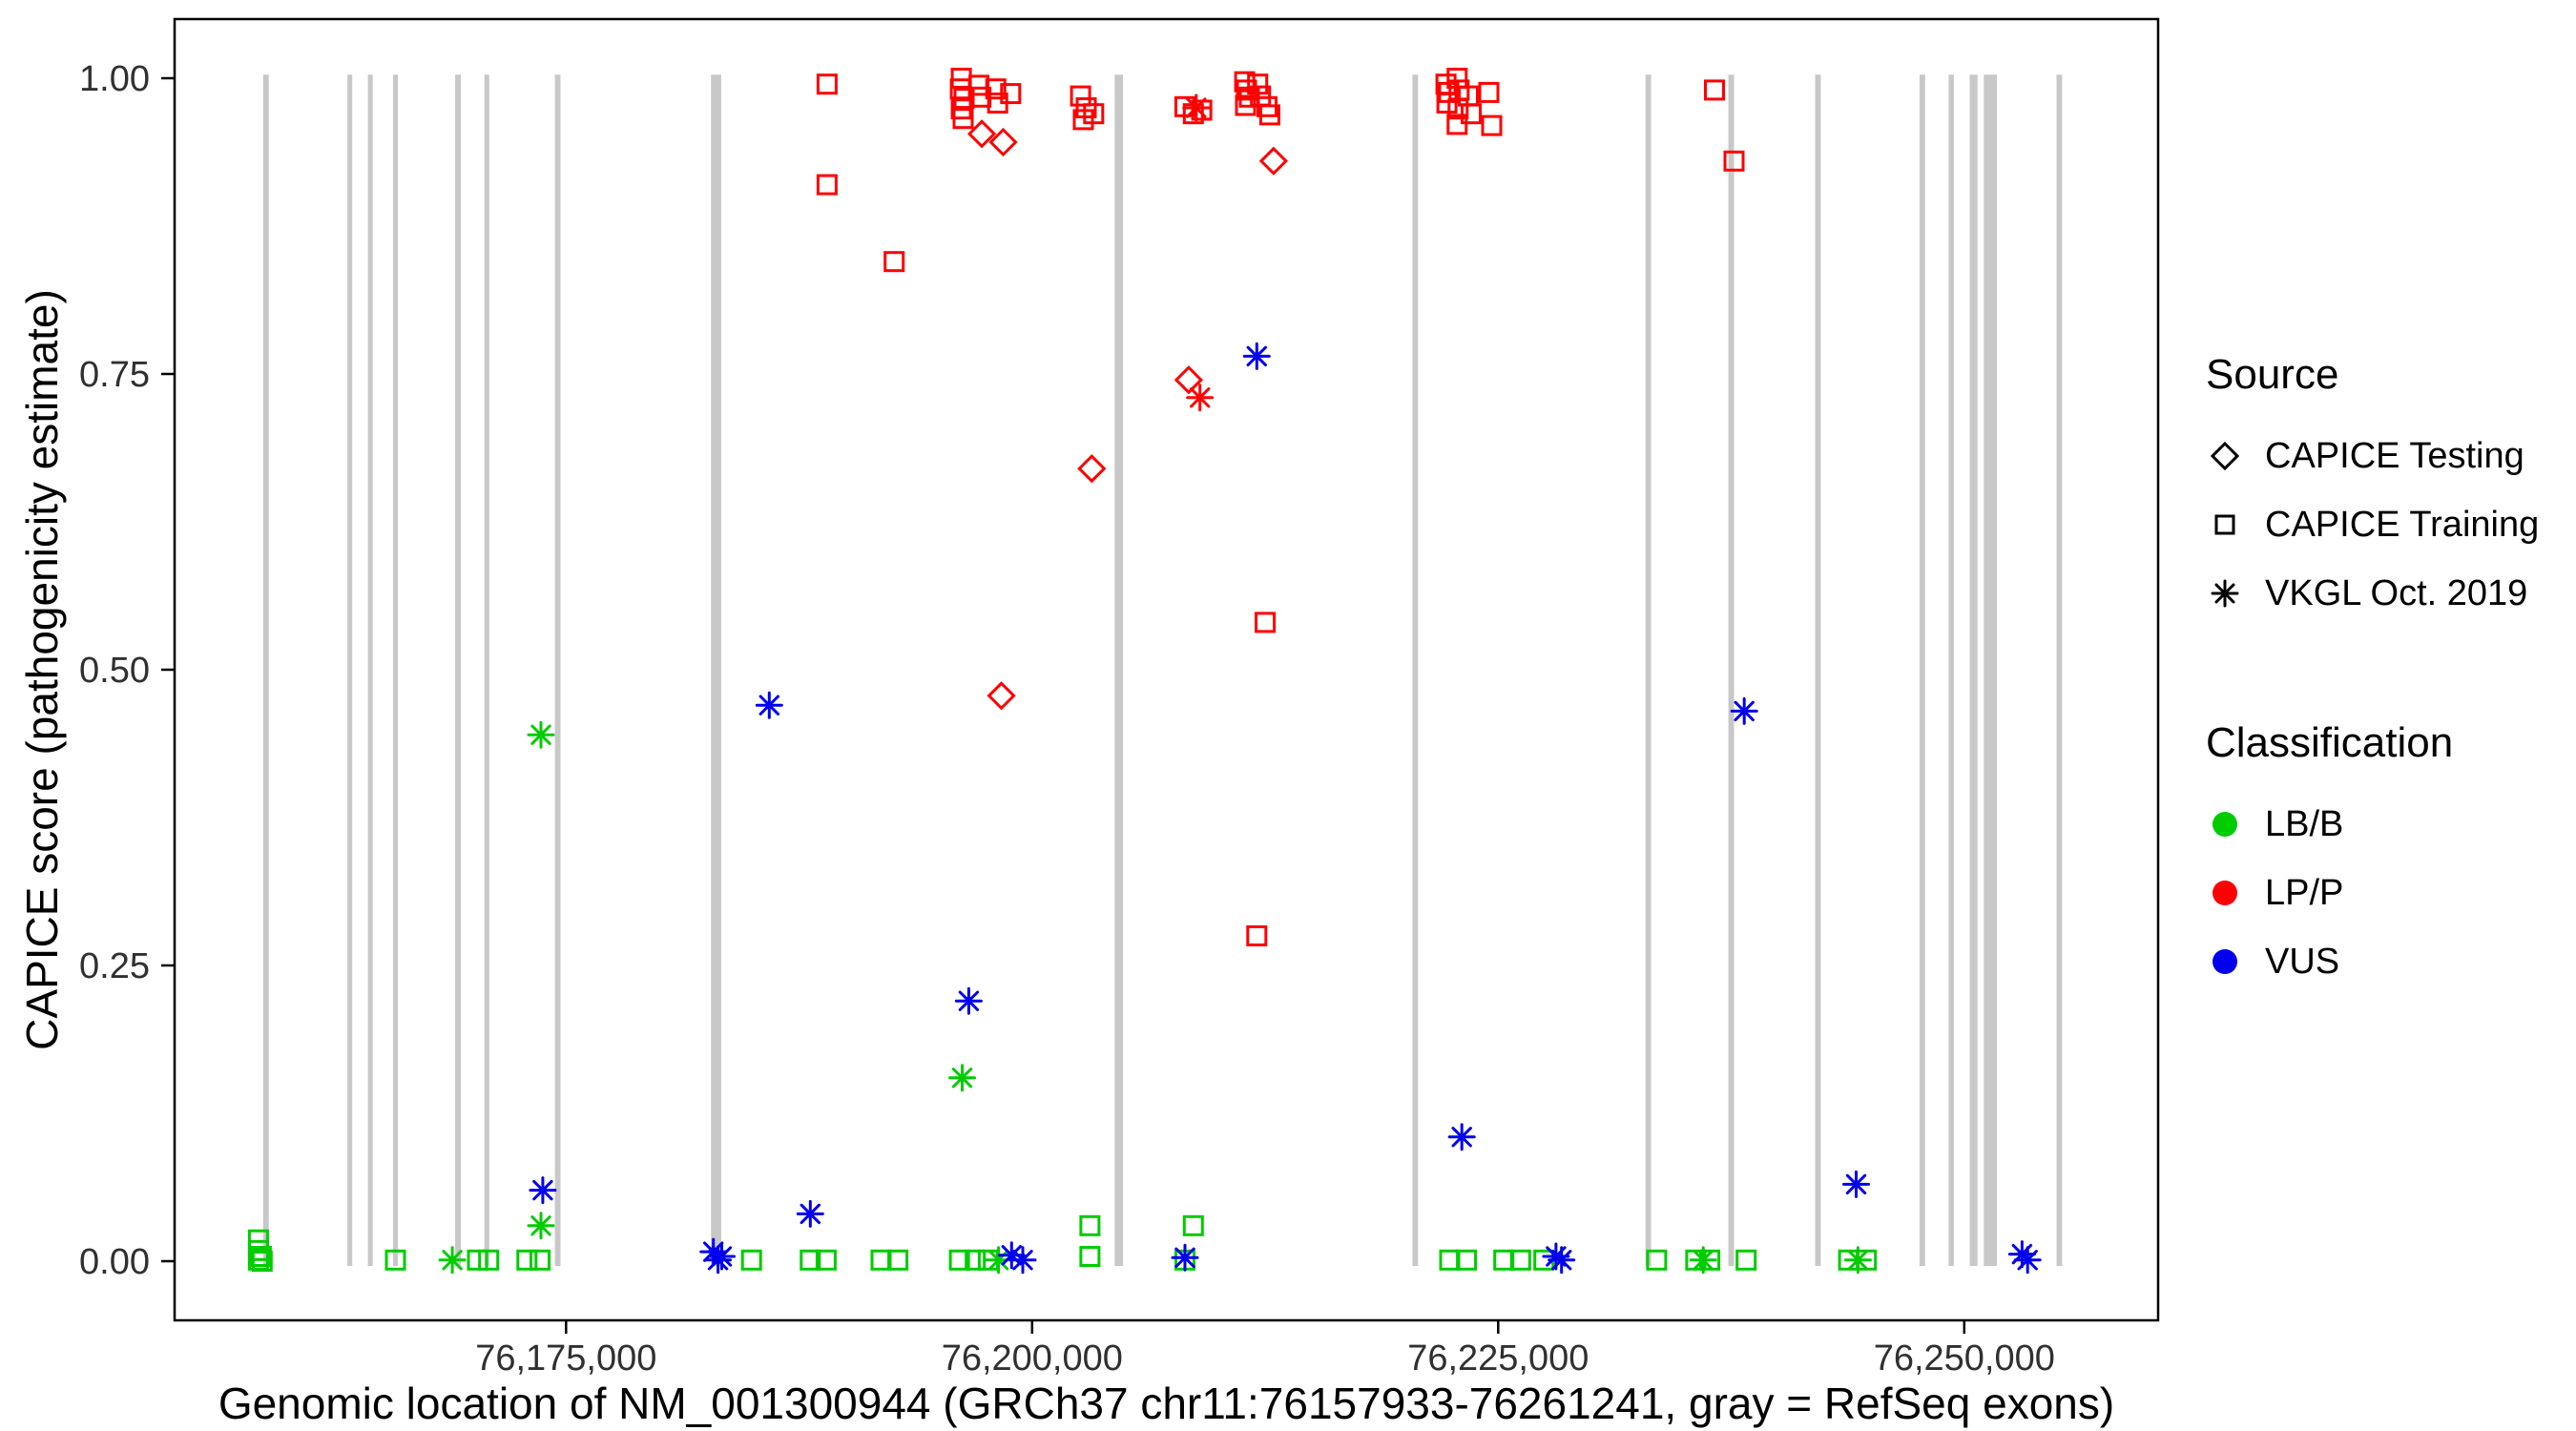  I want to click on legend-item-vus: VUS, so click(2372, 962).